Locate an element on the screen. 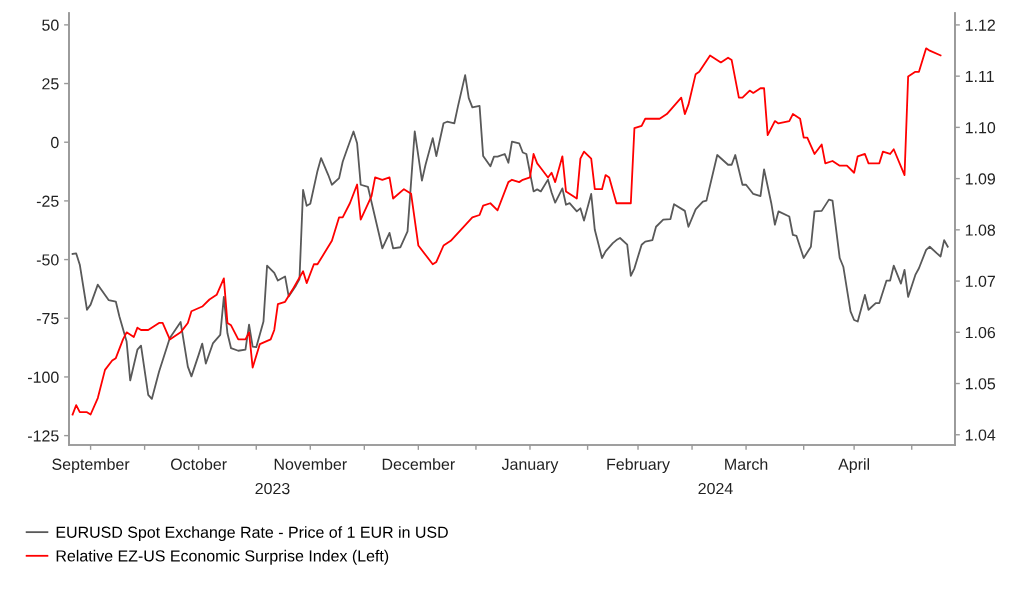 This screenshot has height=597, width=1022. x-tick-label: April is located at coordinates (854, 466).